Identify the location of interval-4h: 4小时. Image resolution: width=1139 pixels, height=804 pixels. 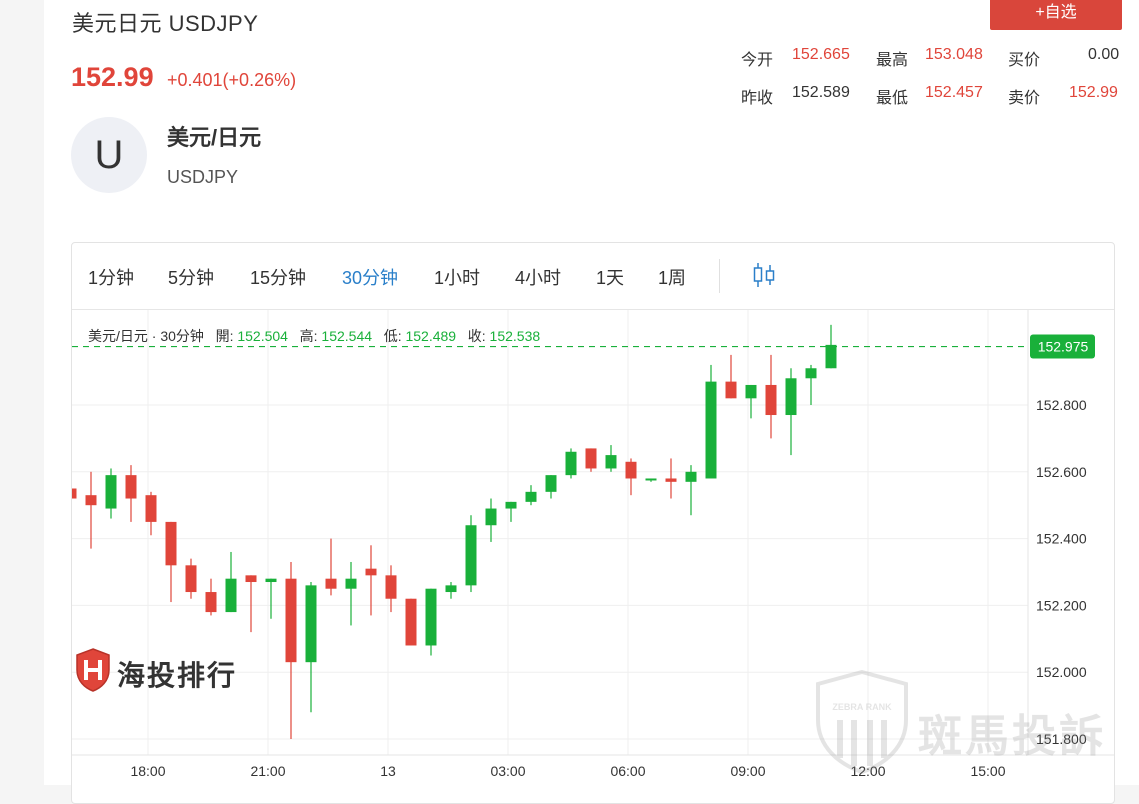
(538, 278).